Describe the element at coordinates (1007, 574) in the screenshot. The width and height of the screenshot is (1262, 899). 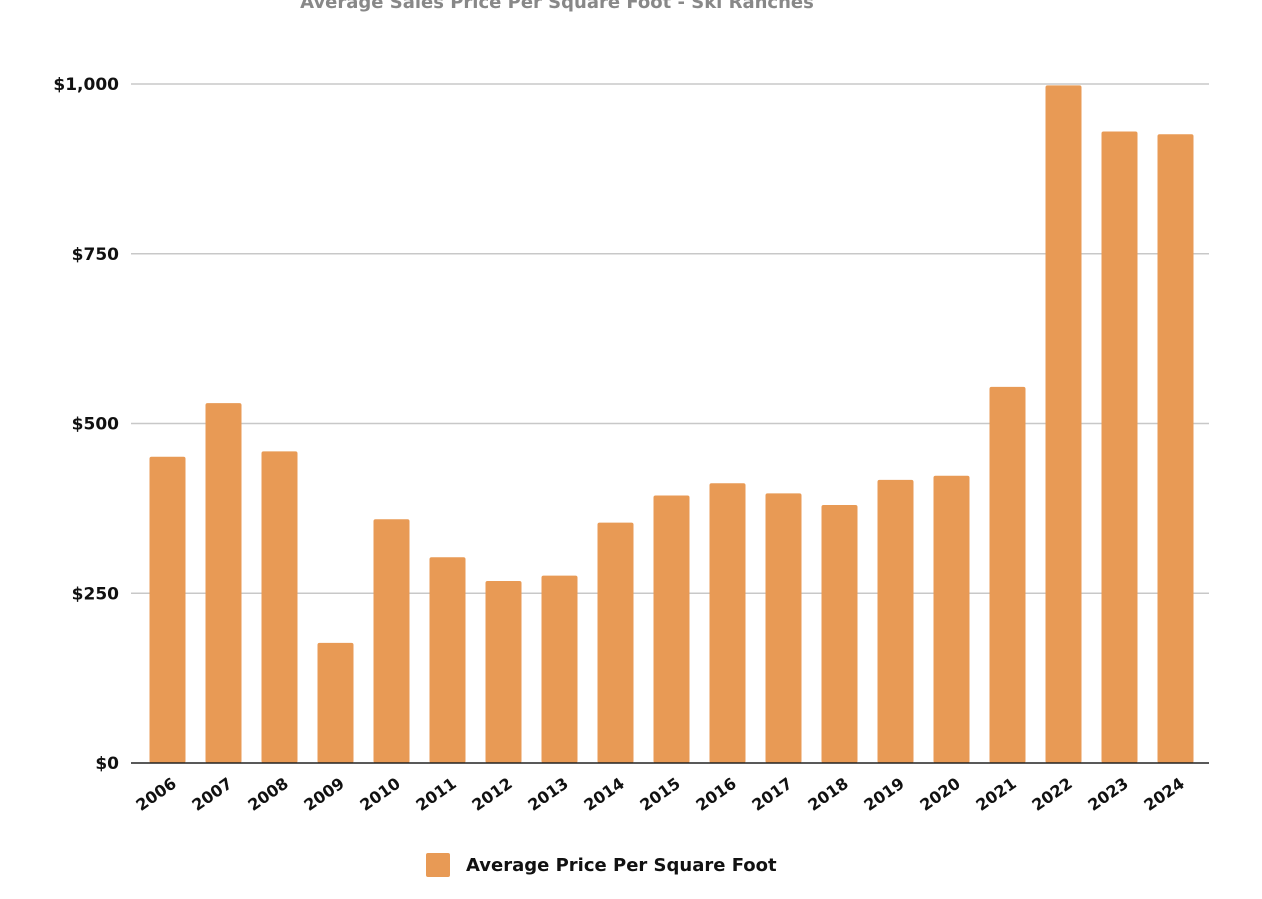
I see `bar-2021` at that location.